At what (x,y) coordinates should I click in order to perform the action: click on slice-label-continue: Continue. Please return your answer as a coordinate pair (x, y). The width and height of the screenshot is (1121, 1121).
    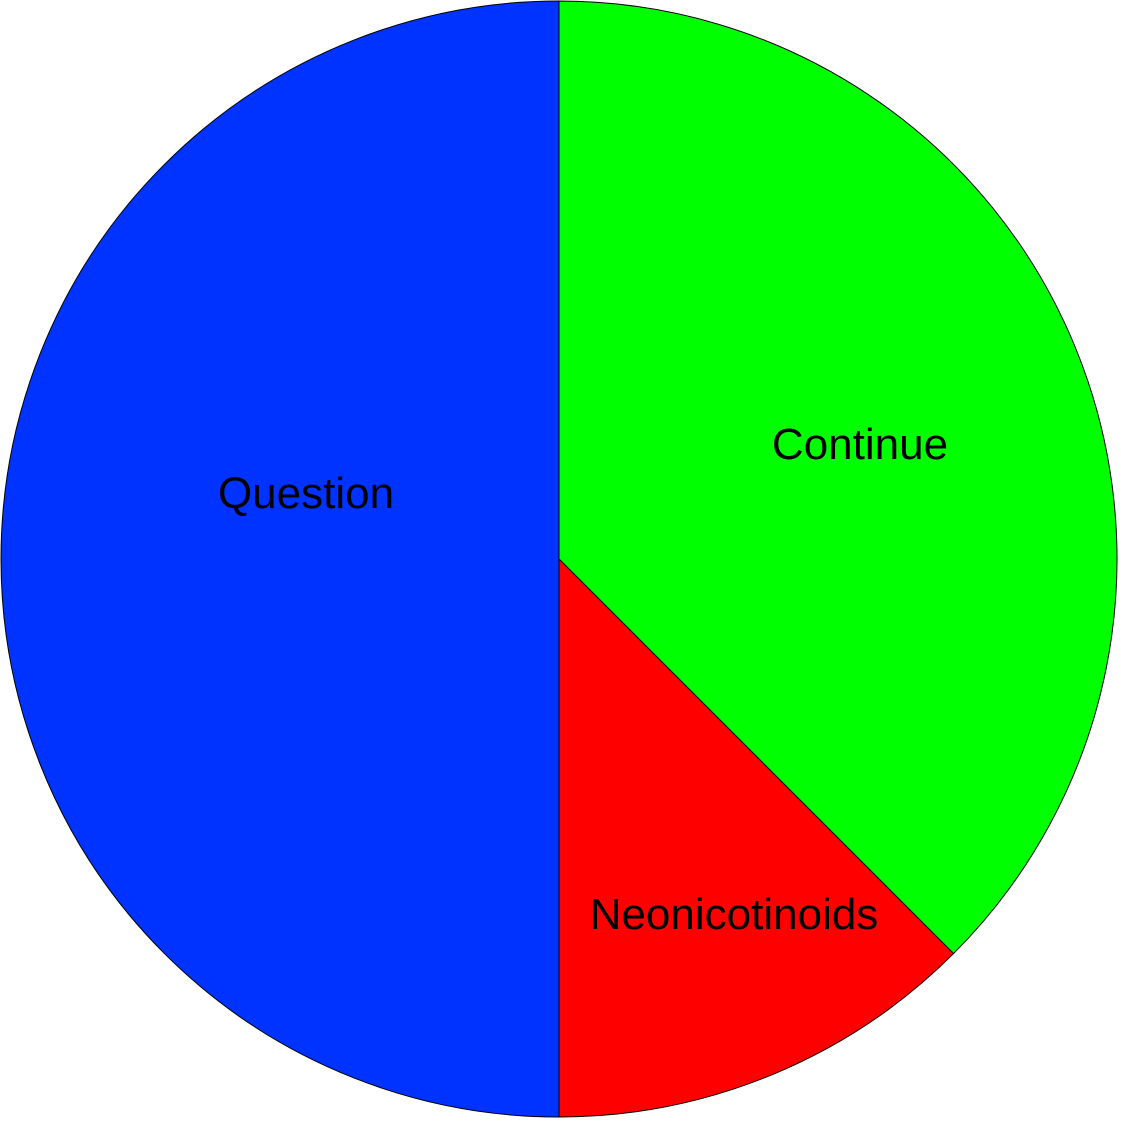
    Looking at the image, I should click on (860, 444).